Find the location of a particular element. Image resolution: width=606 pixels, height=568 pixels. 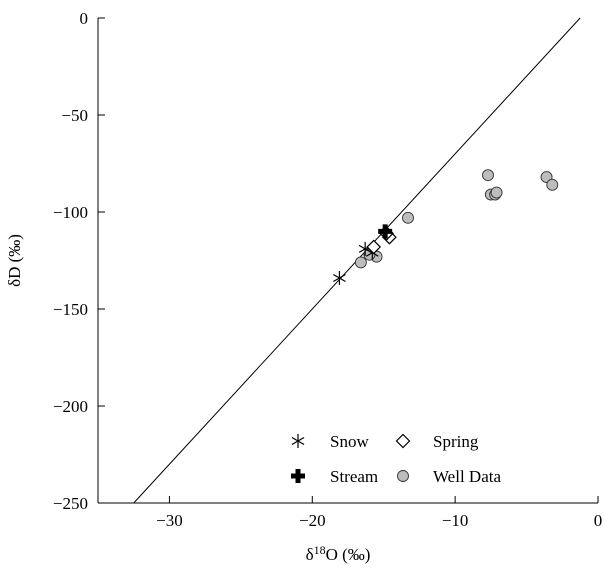

y-tick-label: −100 is located at coordinates (70, 212).